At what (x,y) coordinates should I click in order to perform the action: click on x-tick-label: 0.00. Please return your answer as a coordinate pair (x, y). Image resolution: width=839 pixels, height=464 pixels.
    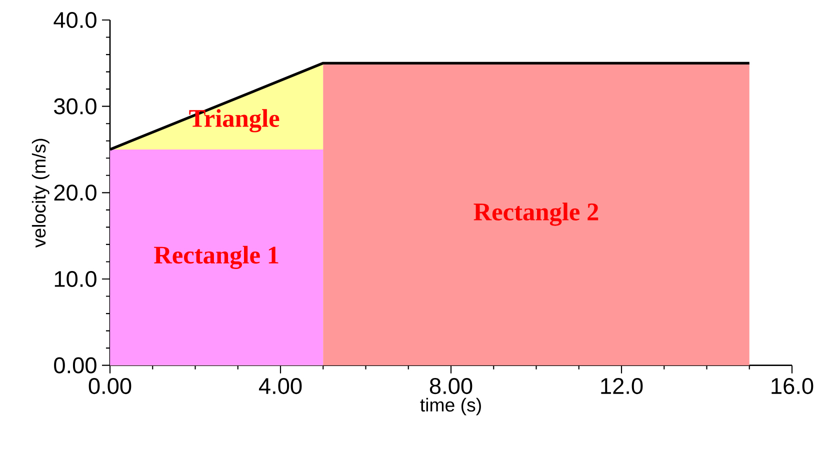
    Looking at the image, I should click on (110, 386).